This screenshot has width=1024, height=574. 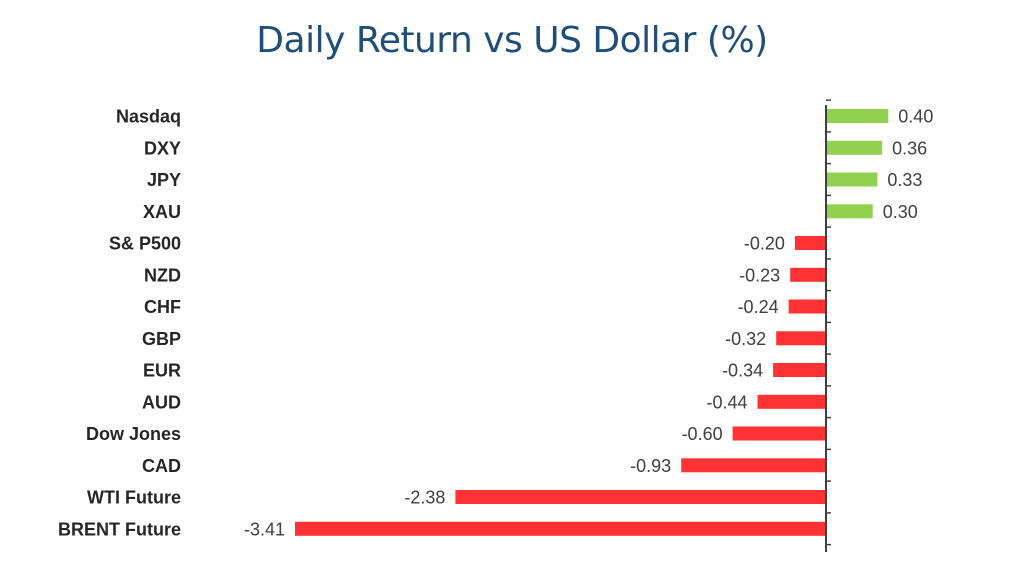 I want to click on data-label: 0.40, so click(x=915, y=117).